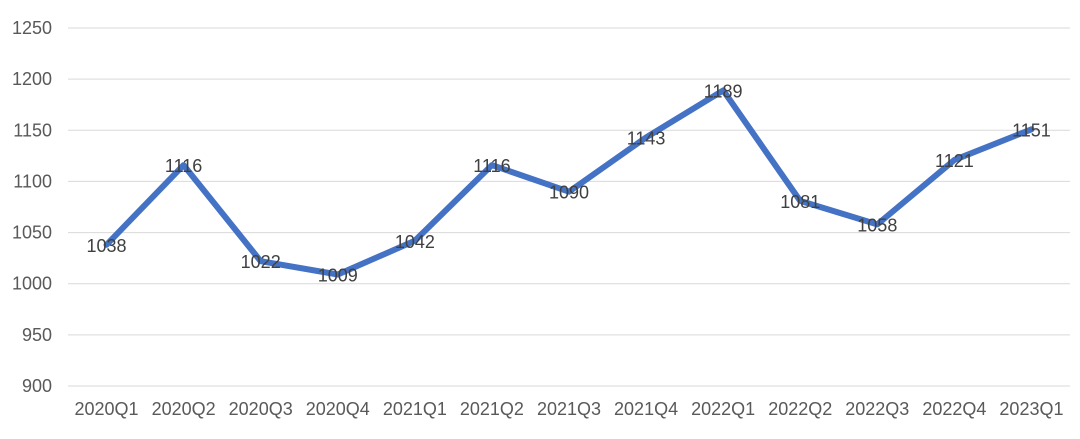 This screenshot has height=439, width=1080. I want to click on data-label: 1151, so click(1031, 130).